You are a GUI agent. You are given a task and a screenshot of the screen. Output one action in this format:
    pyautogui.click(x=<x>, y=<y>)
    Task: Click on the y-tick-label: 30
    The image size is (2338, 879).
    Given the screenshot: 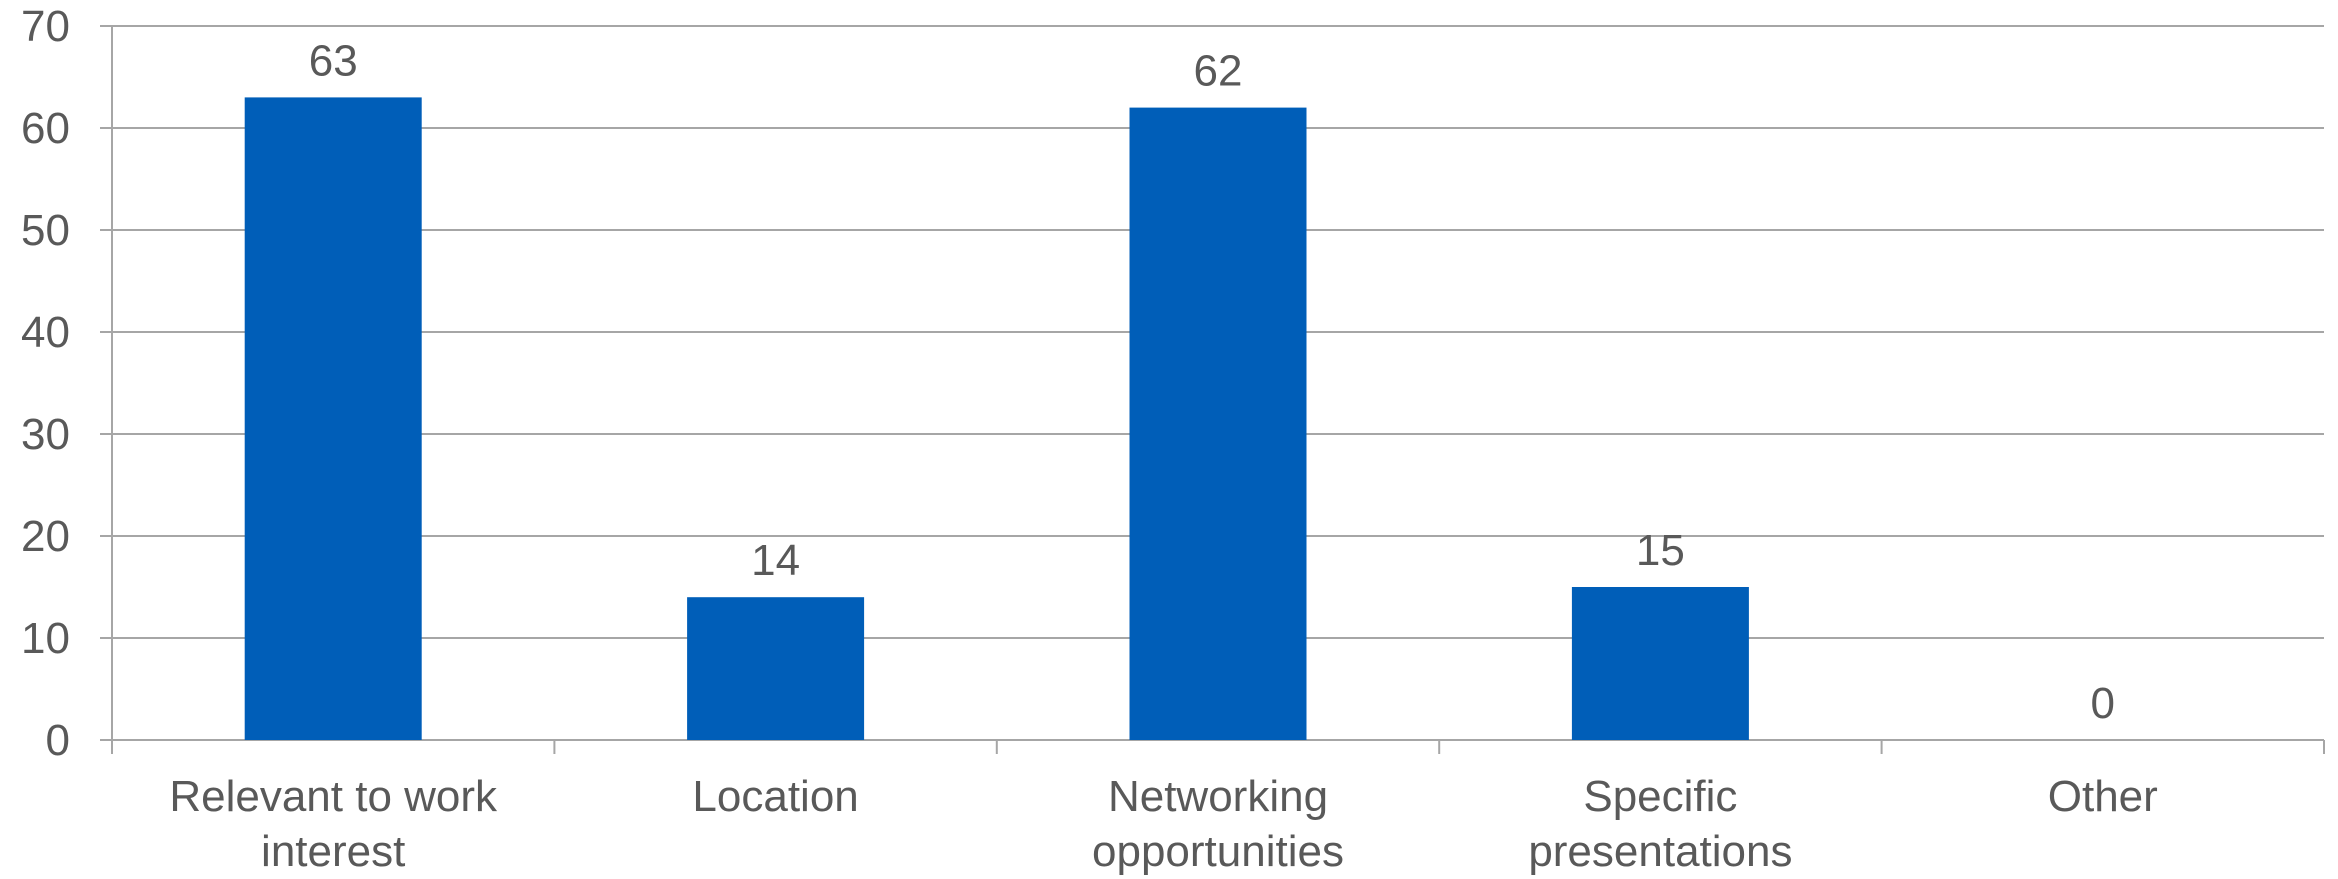 What is the action you would take?
    pyautogui.click(x=45, y=434)
    